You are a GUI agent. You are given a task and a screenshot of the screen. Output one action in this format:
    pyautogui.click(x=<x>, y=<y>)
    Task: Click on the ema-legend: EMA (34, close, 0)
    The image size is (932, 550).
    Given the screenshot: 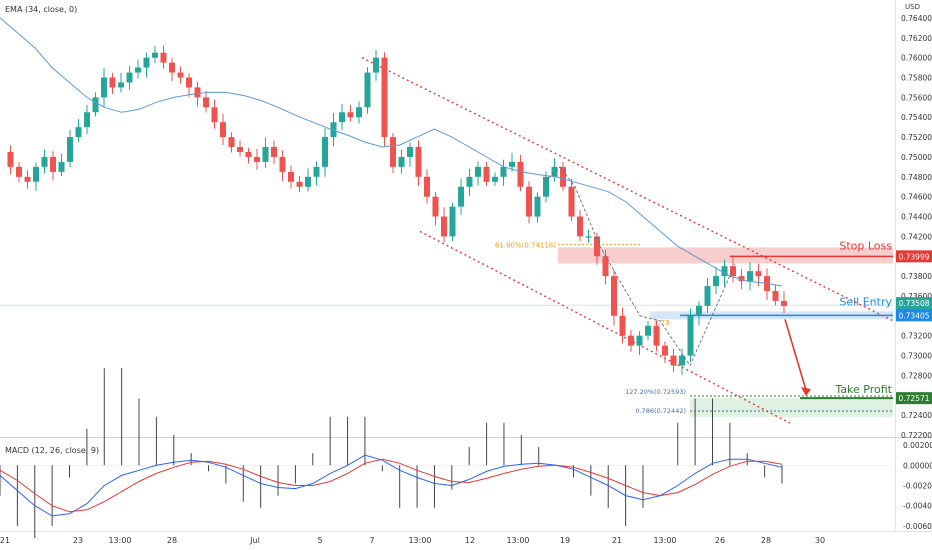 What is the action you would take?
    pyautogui.click(x=41, y=9)
    